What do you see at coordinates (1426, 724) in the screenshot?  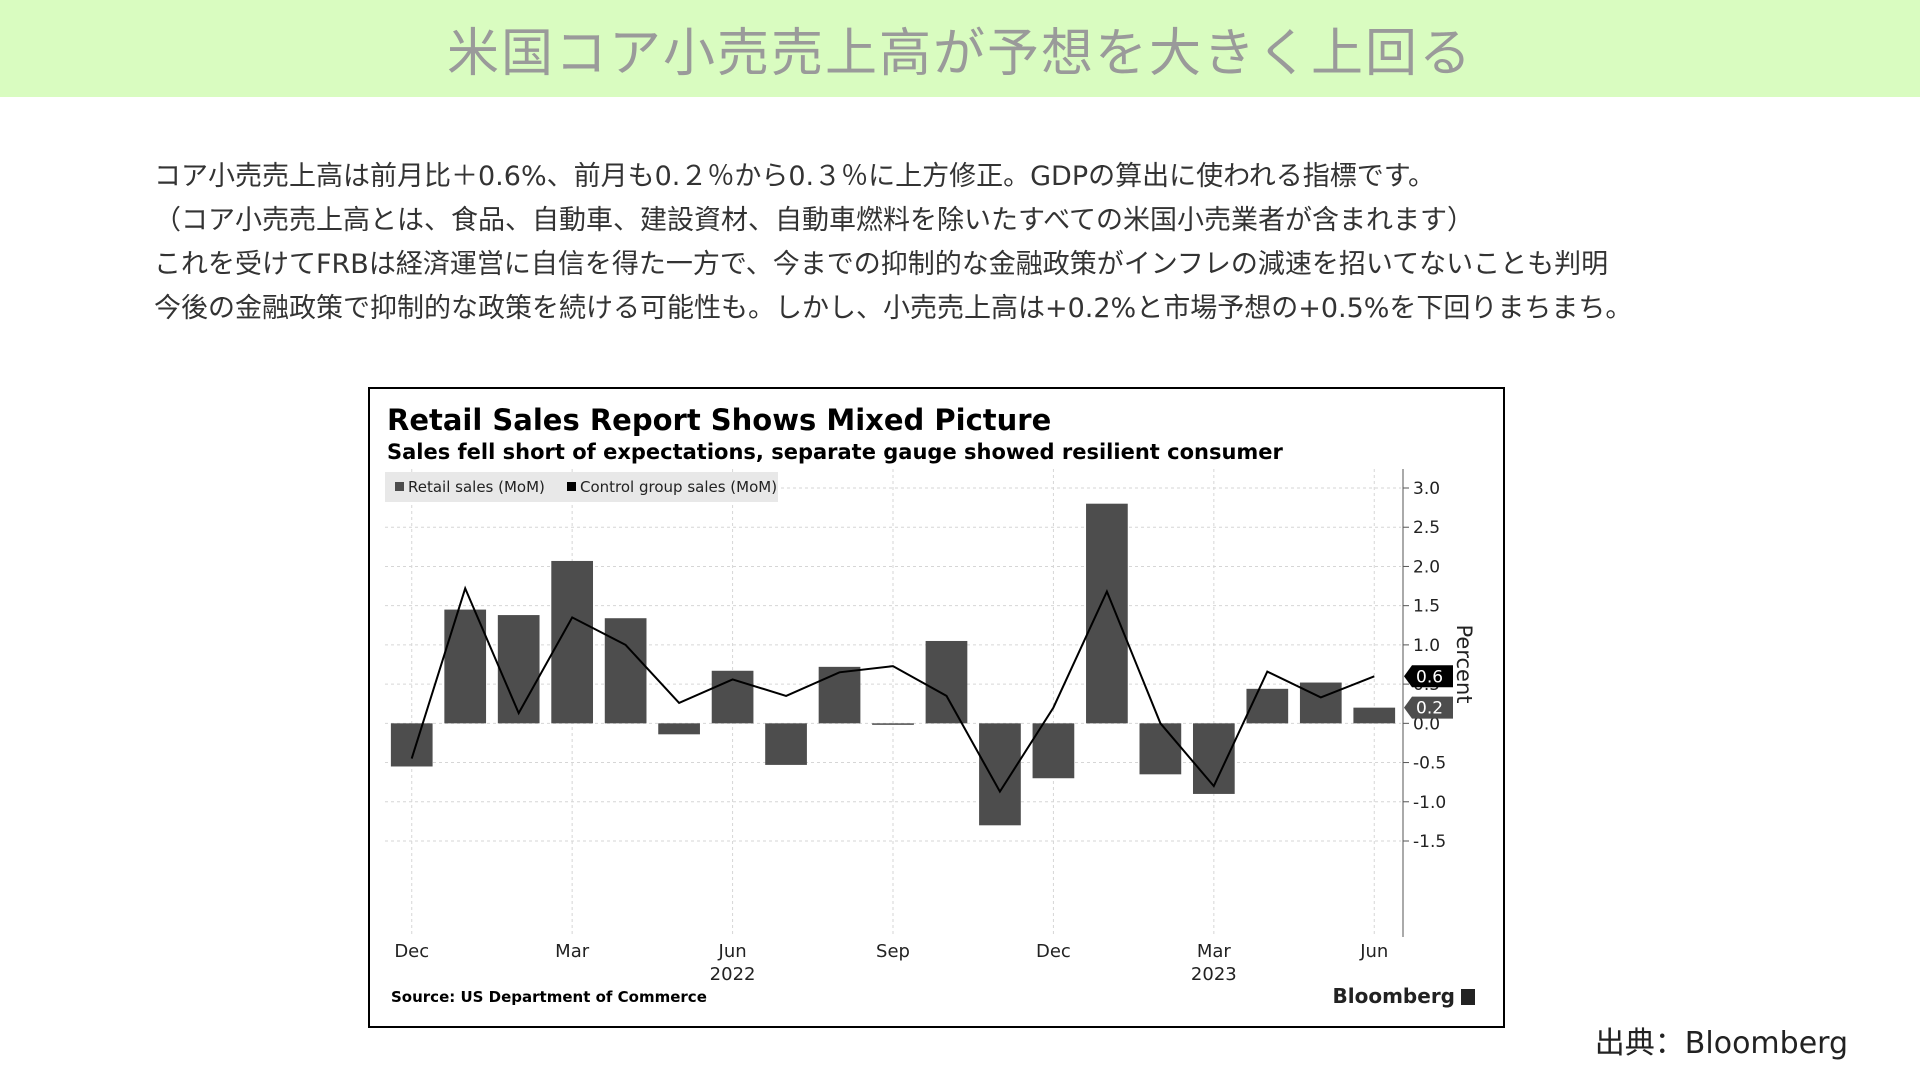 I see `y-tick-label: 0.0` at bounding box center [1426, 724].